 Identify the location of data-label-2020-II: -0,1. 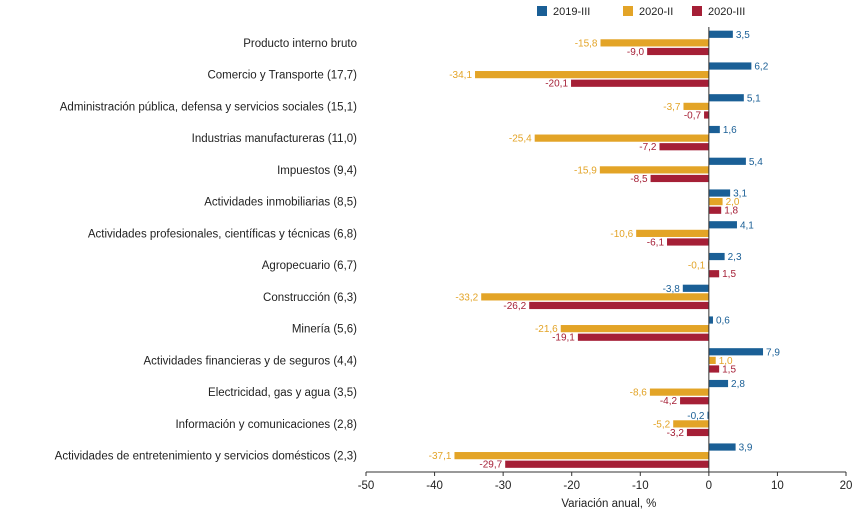
(697, 266).